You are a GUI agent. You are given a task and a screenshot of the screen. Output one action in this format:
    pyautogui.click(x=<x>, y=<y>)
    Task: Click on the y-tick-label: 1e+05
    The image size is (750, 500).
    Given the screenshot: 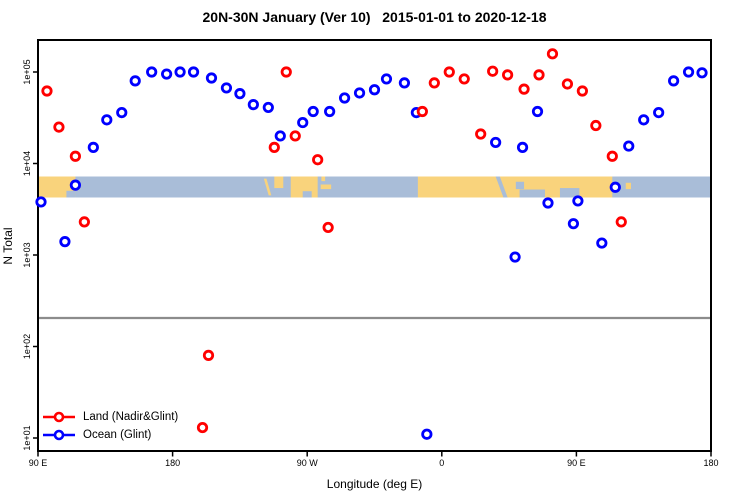 What is the action you would take?
    pyautogui.click(x=27, y=71)
    